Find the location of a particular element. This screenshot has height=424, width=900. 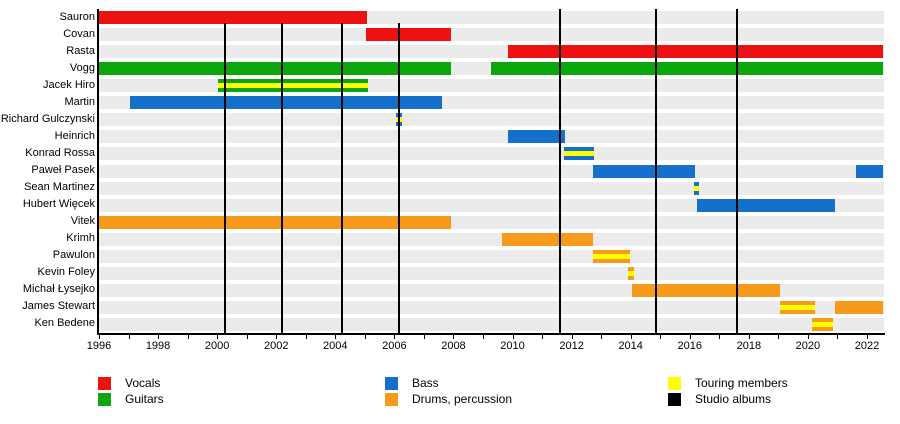

x-axis-year-label: 2006 is located at coordinates (394, 346).